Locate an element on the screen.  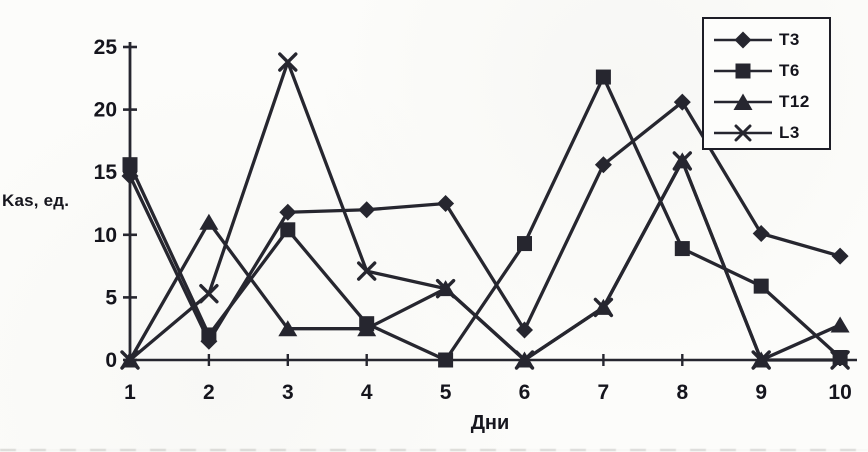
y-tick-label: 5 is located at coordinates (111, 297).